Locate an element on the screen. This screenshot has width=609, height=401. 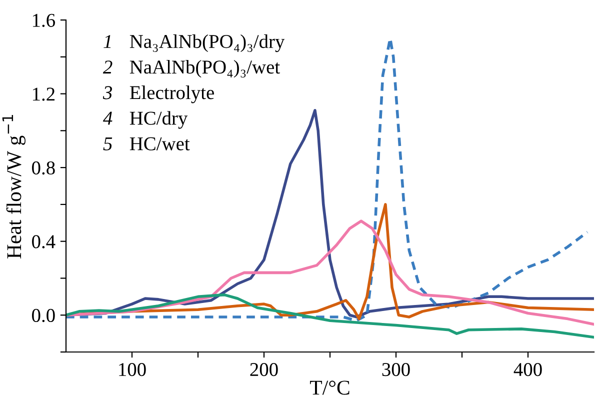
annotation: 3 Electrolyte is located at coordinates (158, 95).